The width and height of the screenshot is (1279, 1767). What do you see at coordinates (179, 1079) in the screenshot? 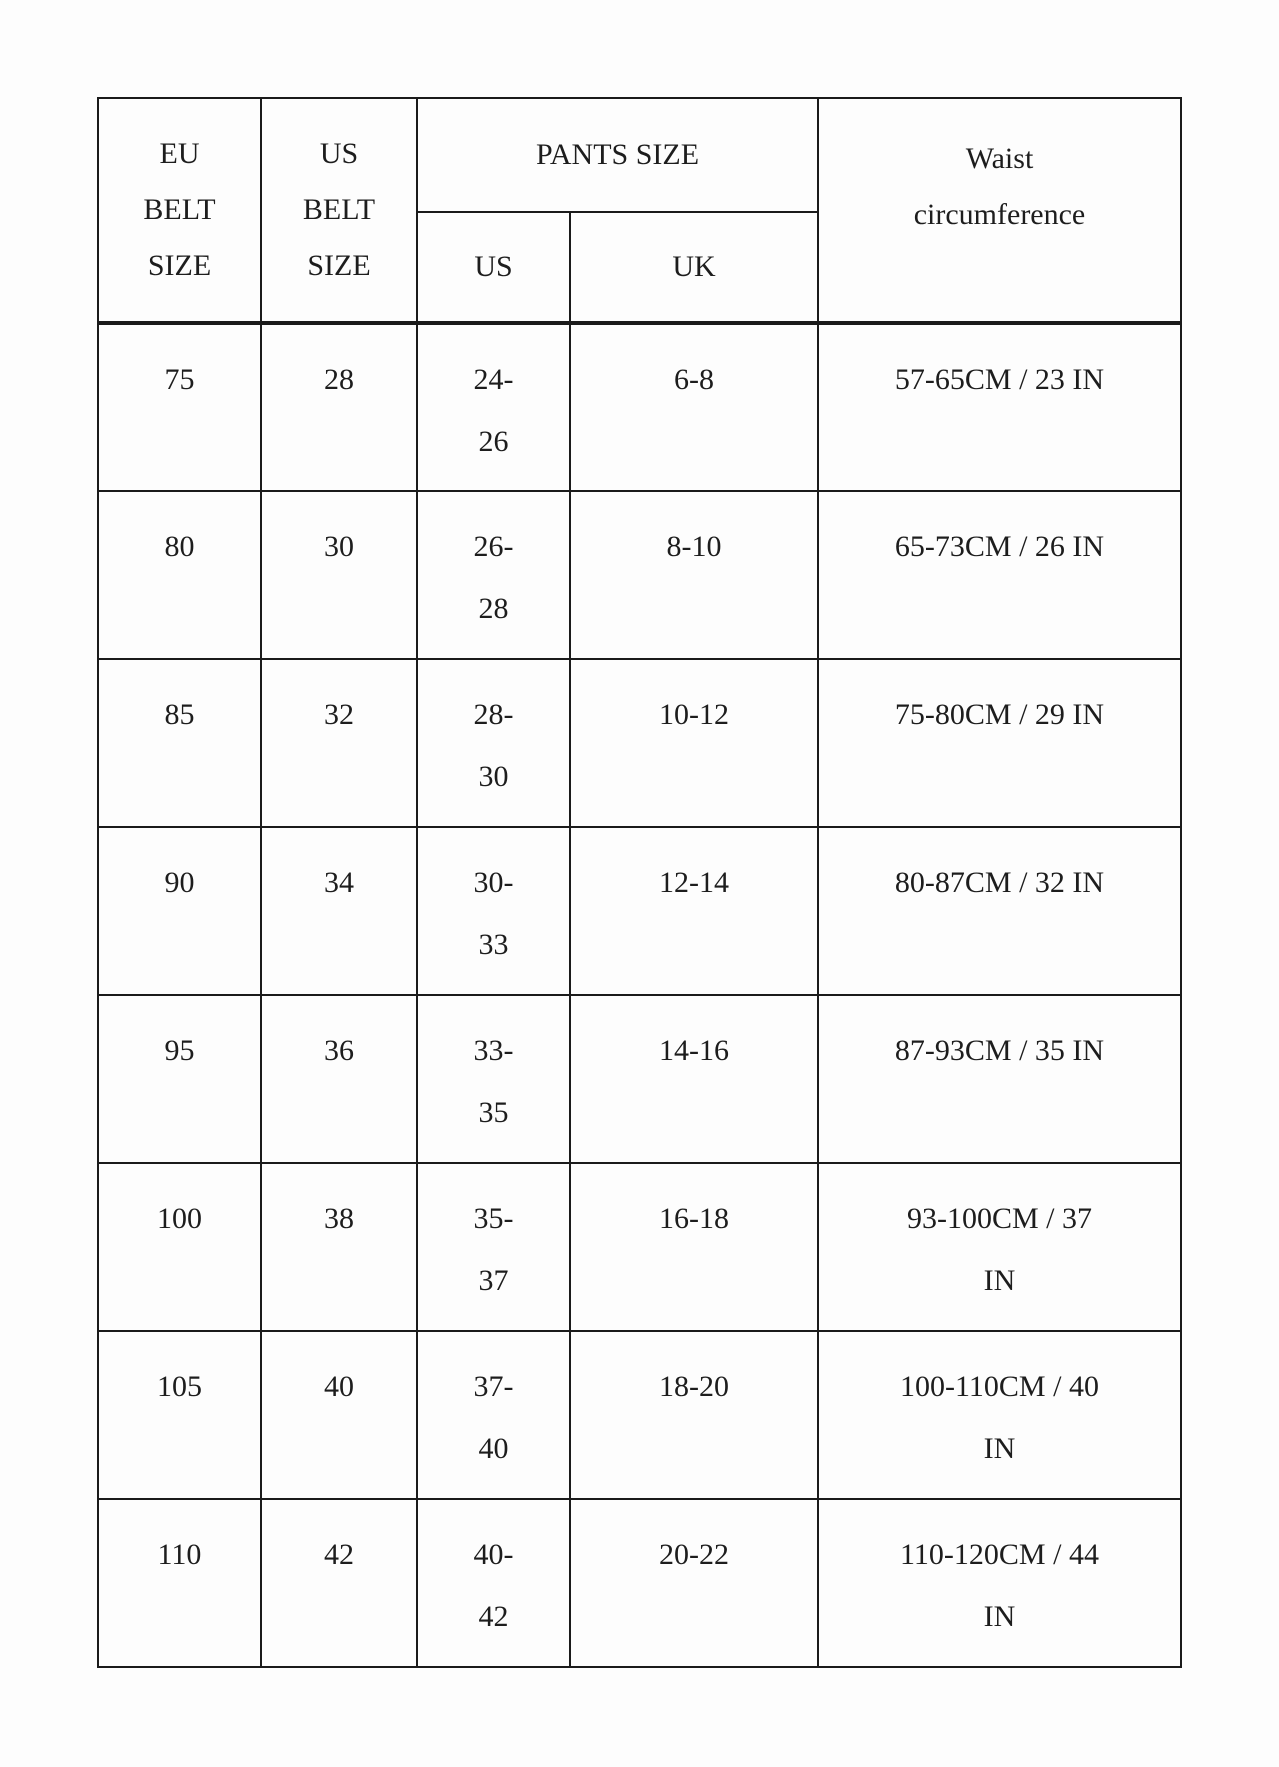
I see `cell-eu-belt: 95` at bounding box center [179, 1079].